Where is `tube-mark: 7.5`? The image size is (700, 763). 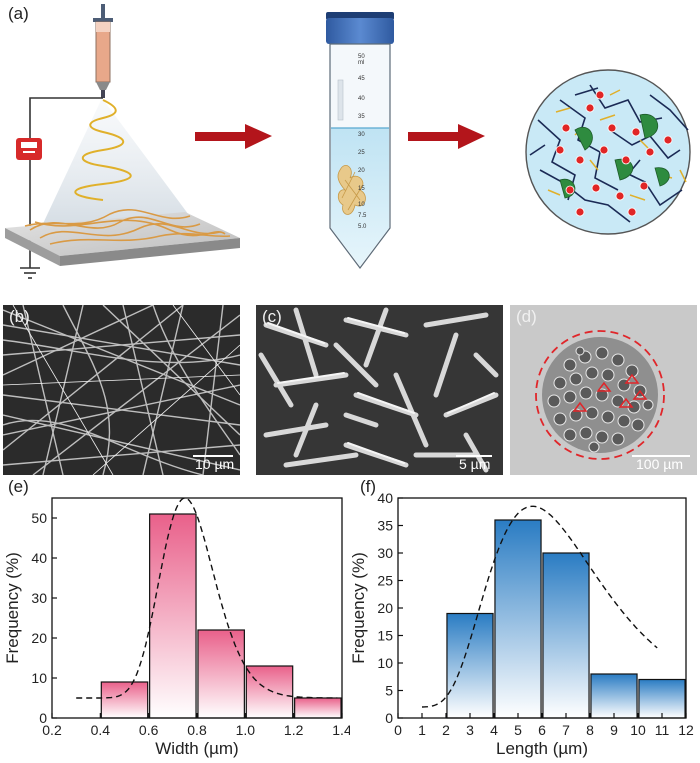
tube-mark: 7.5 is located at coordinates (362, 216).